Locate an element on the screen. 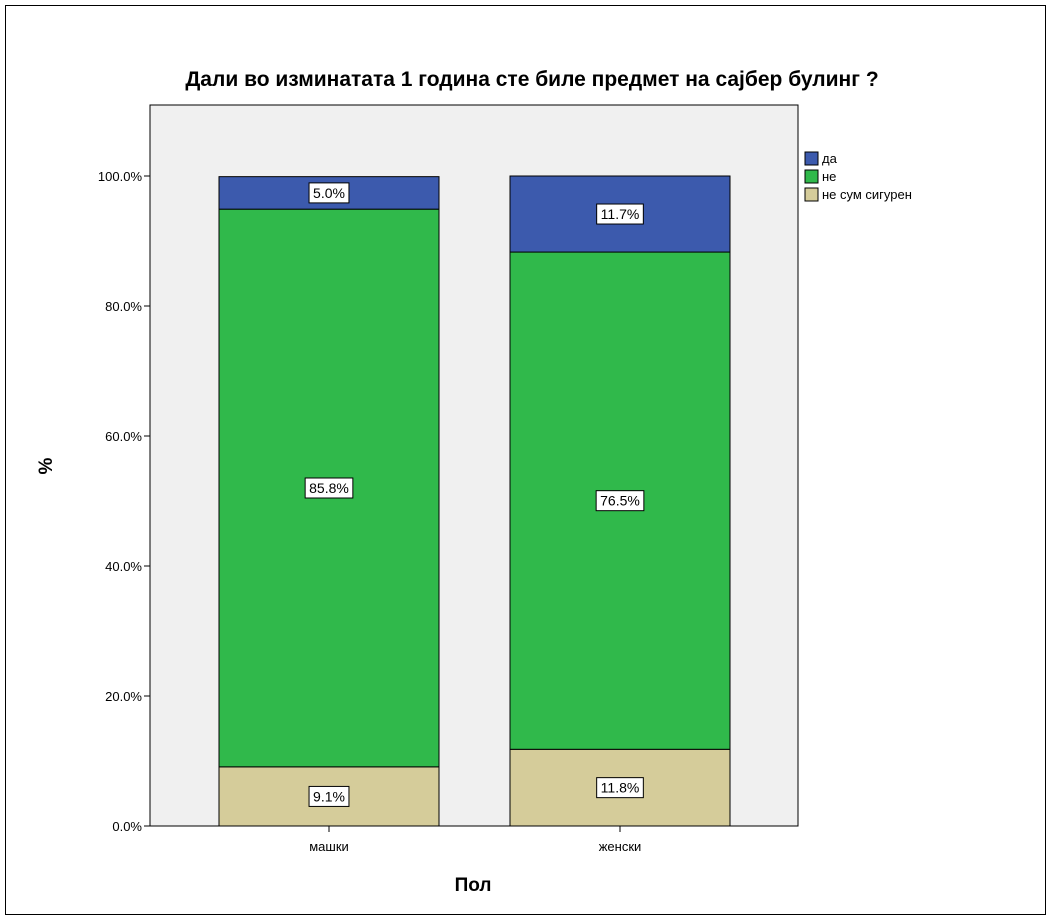 This screenshot has height=920, width=1053. data-label: 11.8% is located at coordinates (620, 788).